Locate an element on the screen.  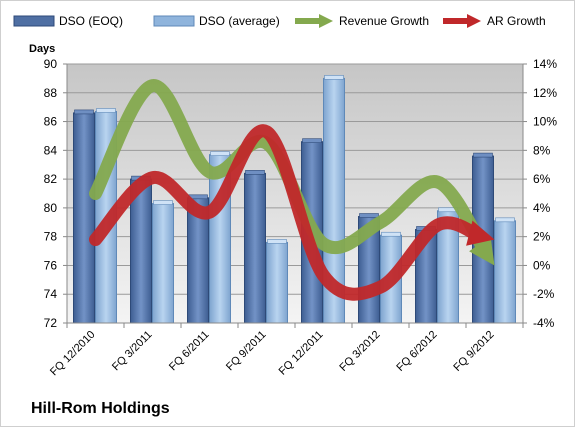
legend-arrow-revenue-growth is located at coordinates (314, 21).